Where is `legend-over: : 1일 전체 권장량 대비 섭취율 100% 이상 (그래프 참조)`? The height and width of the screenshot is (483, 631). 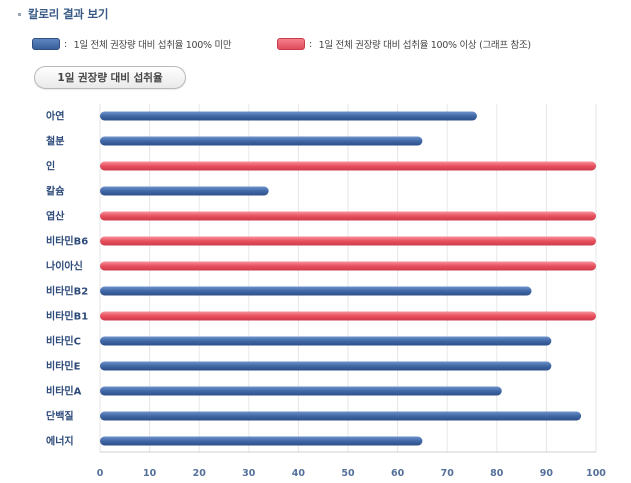 legend-over: : 1일 전체 권장량 대비 섭취율 100% 이상 (그래프 참조) is located at coordinates (404, 44).